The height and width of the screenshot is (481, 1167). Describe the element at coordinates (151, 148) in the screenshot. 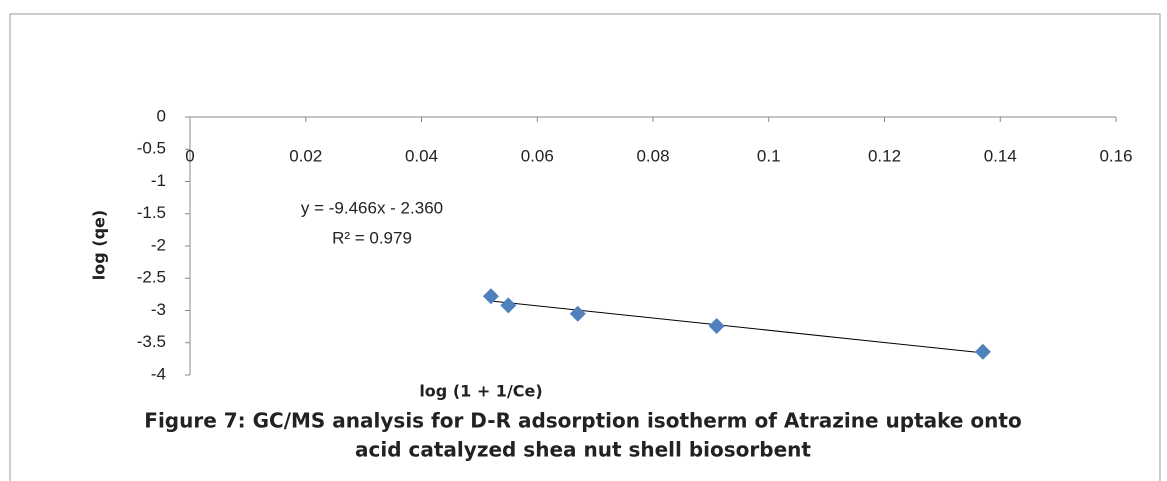

I see `y-tick-label: -0.5` at that location.